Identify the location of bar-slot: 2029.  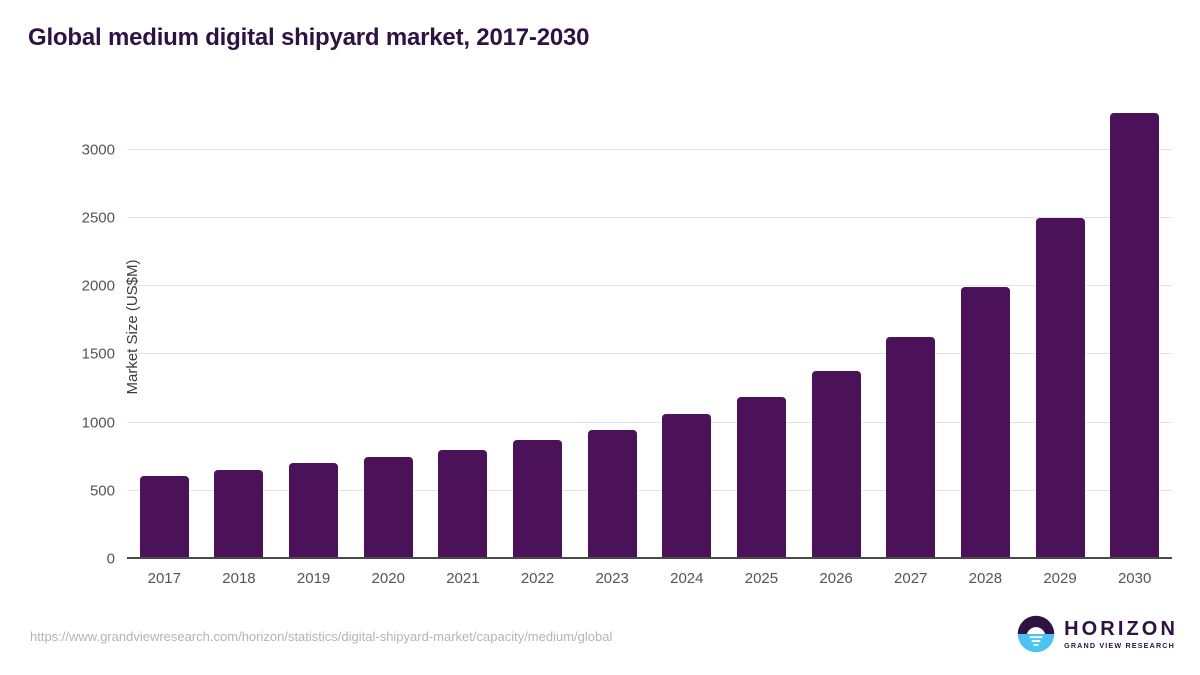
(1060, 341).